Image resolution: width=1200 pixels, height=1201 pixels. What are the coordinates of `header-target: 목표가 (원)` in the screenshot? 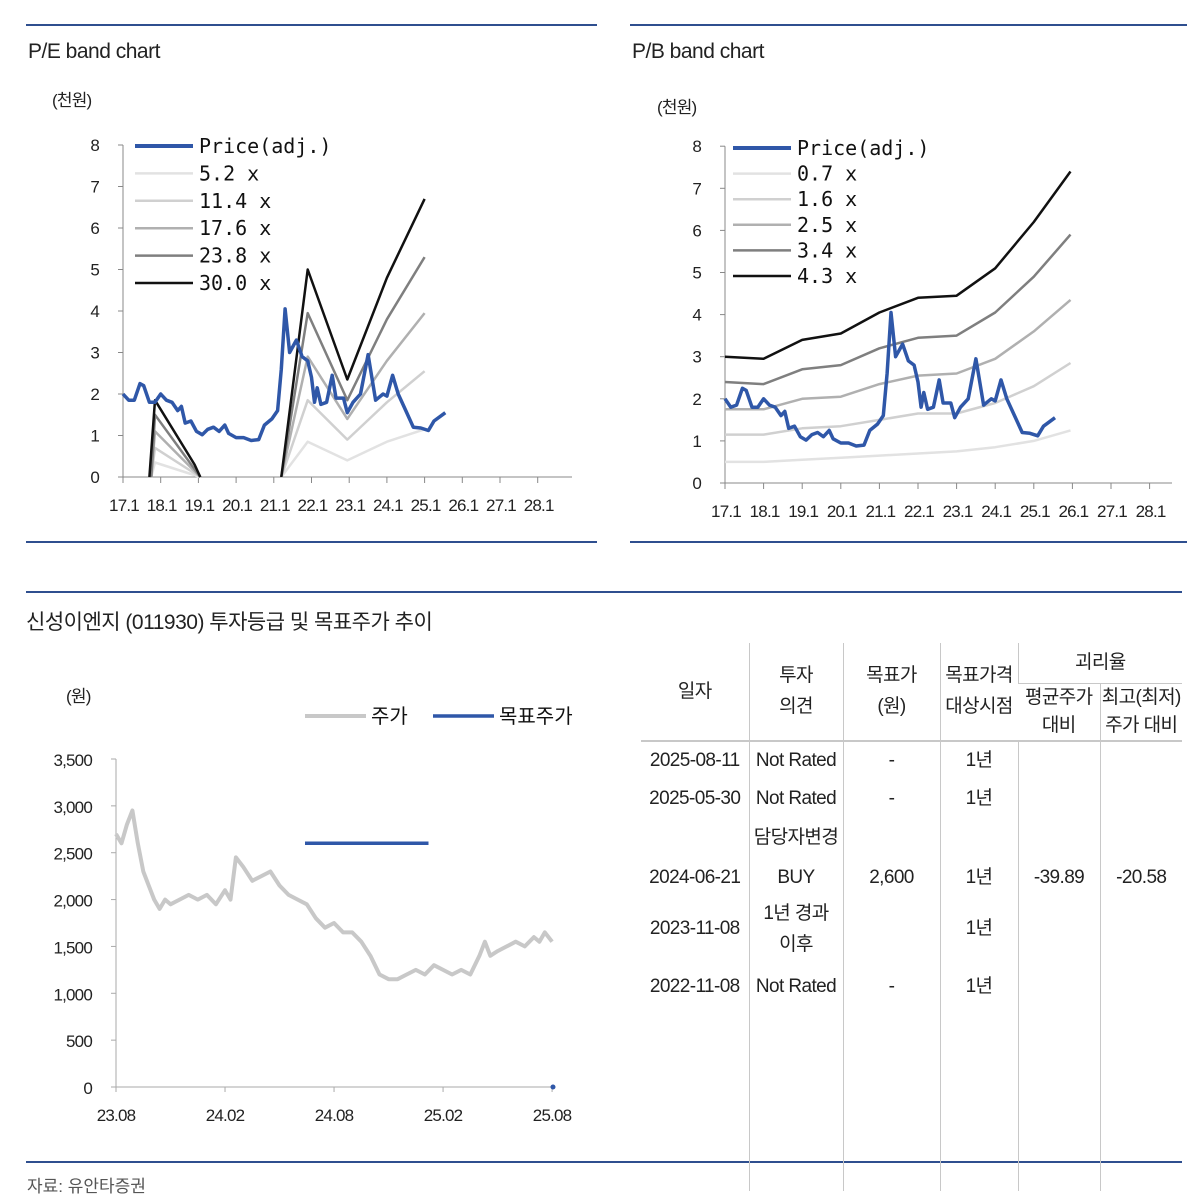 It's located at (891, 692).